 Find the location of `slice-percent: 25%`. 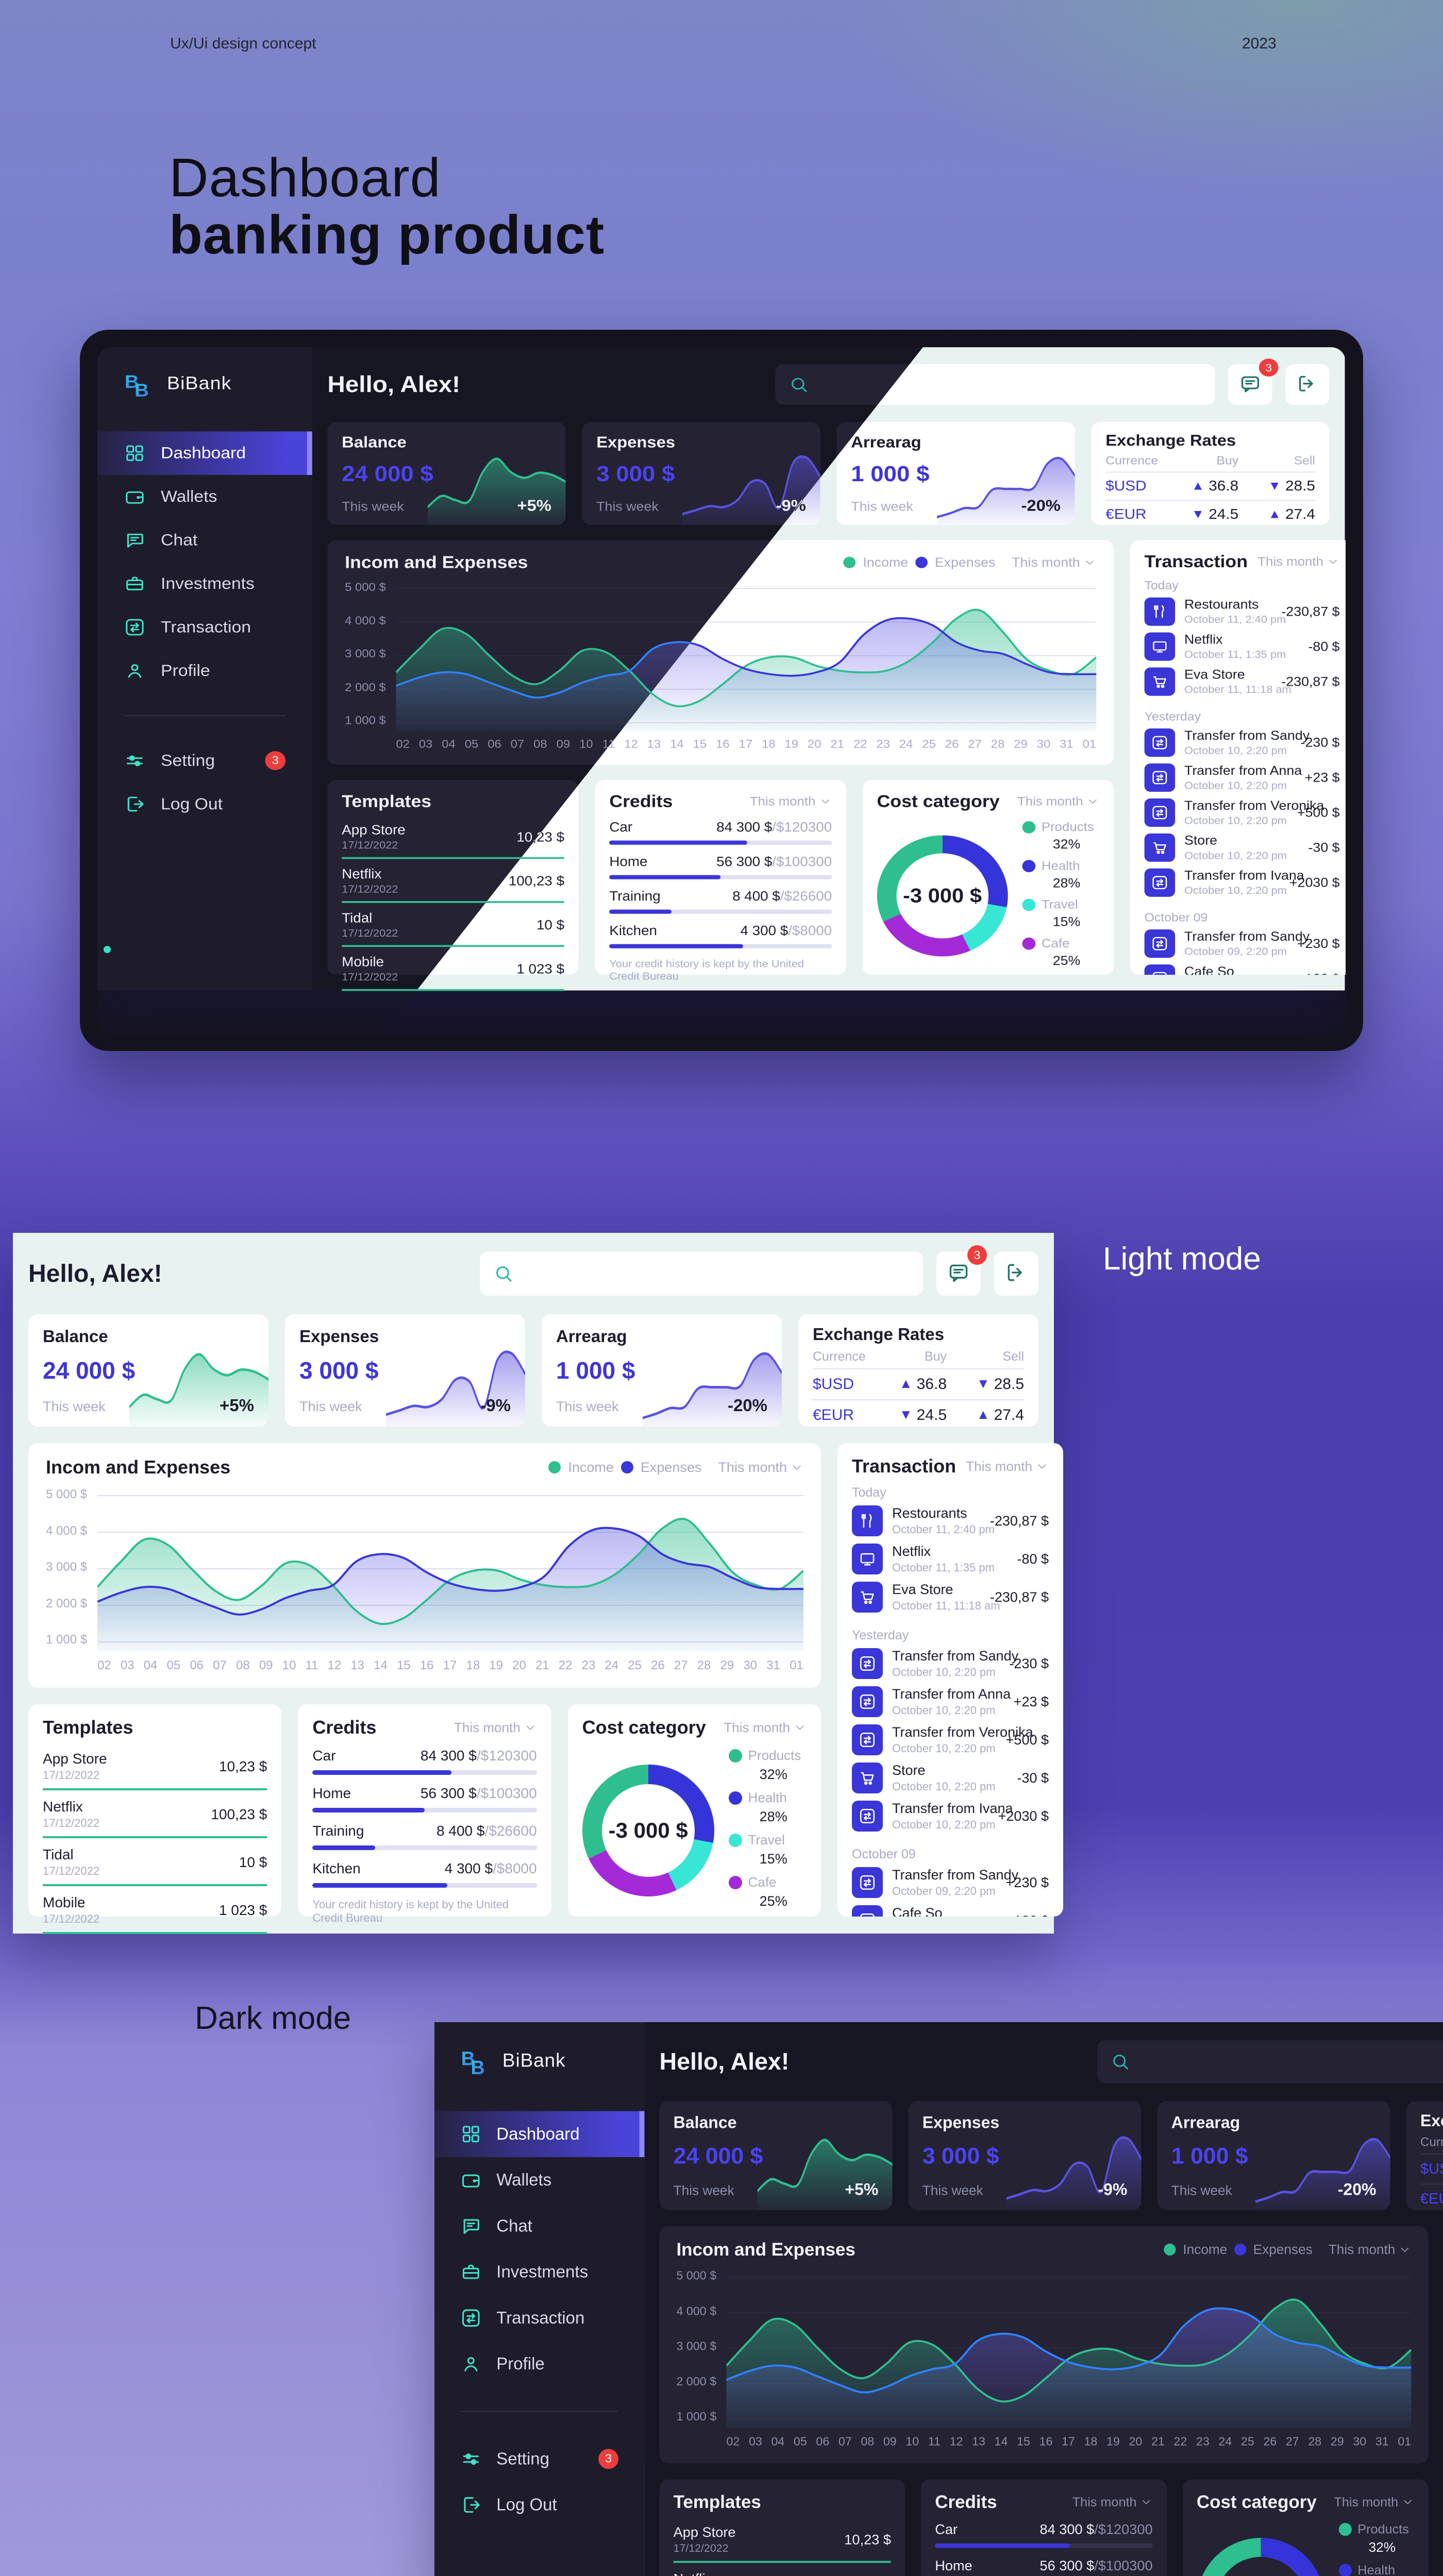

slice-percent: 25% is located at coordinates (773, 1901).